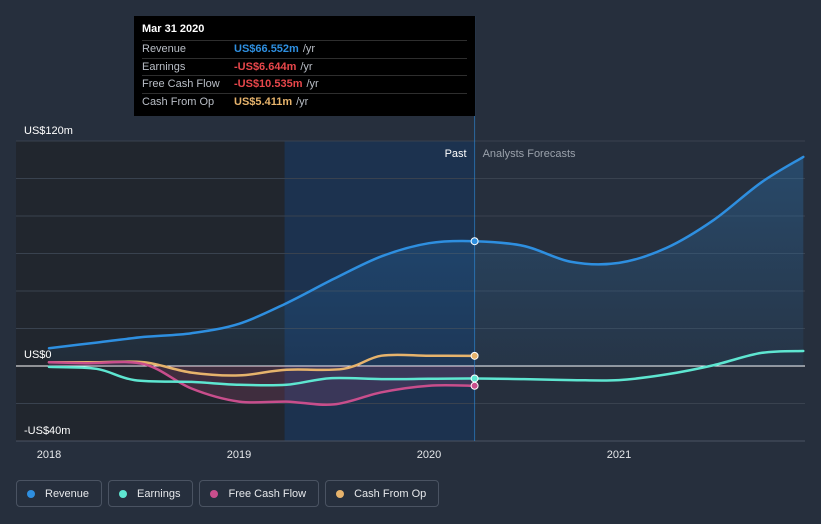 The width and height of the screenshot is (821, 524). What do you see at coordinates (67, 493) in the screenshot?
I see `legend-item-label: Revenue` at bounding box center [67, 493].